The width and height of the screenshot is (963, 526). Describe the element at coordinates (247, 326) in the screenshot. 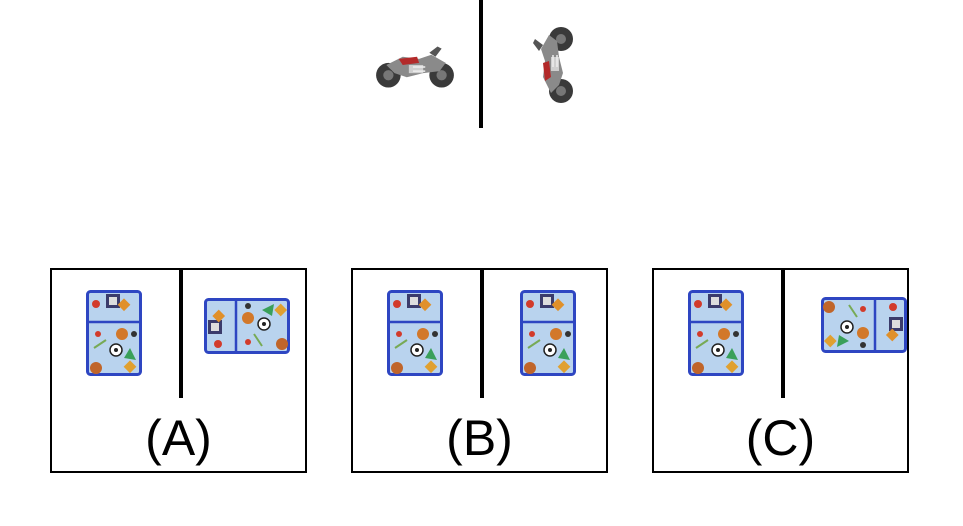

I see `lunch-bag-rotated-left-icon` at that location.